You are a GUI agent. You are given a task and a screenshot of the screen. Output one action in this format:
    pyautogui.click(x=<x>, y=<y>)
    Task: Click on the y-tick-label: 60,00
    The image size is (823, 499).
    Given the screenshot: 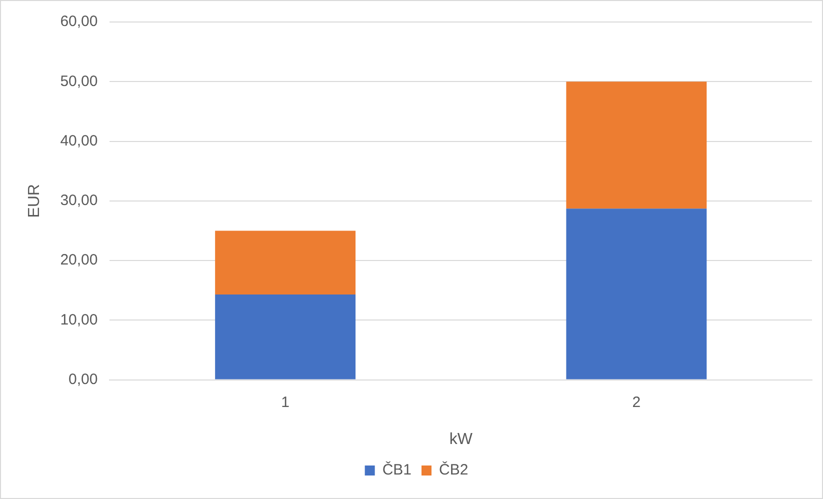 What is the action you would take?
    pyautogui.click(x=79, y=21)
    